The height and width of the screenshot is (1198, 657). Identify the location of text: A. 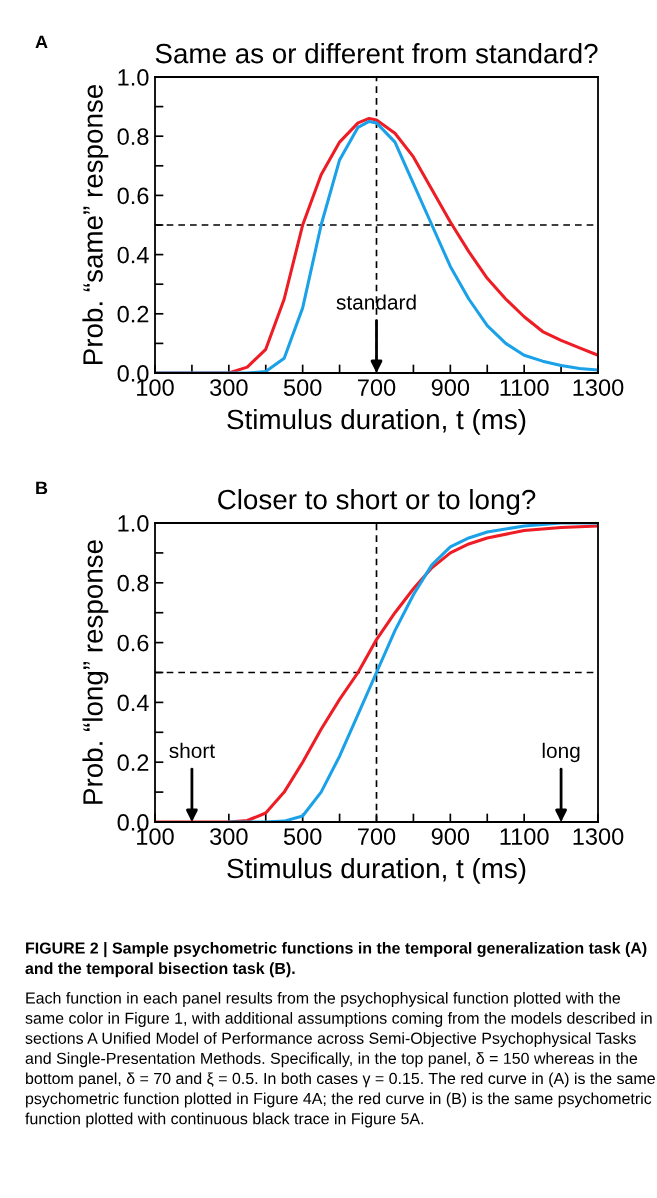
(41, 42).